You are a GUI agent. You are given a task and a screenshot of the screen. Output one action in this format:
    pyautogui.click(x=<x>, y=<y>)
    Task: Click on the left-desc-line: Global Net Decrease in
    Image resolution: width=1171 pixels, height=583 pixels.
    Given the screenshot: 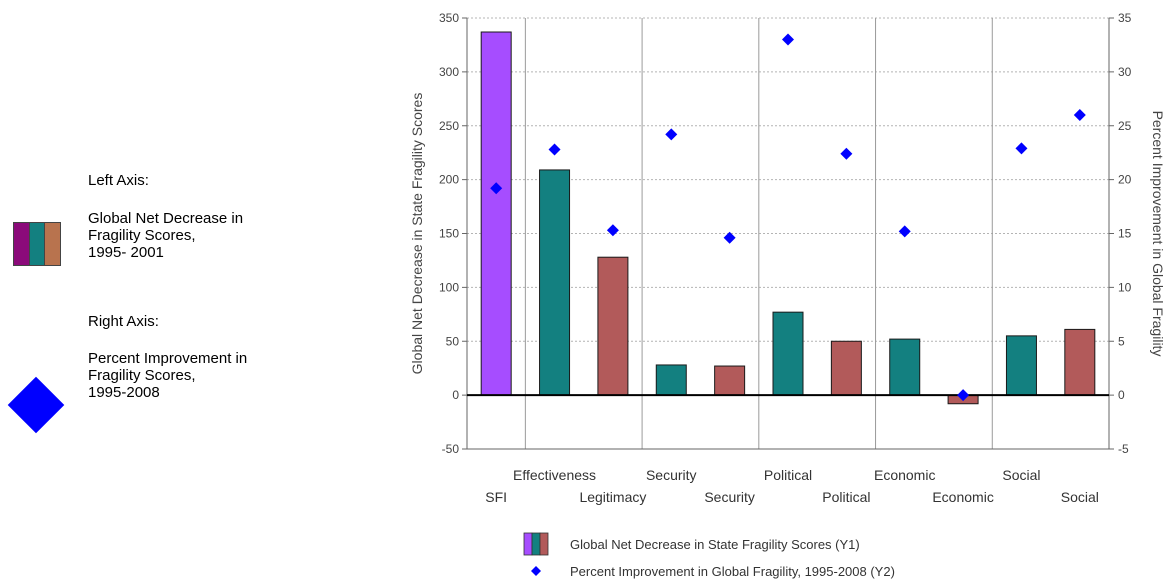 What is the action you would take?
    pyautogui.click(x=166, y=218)
    